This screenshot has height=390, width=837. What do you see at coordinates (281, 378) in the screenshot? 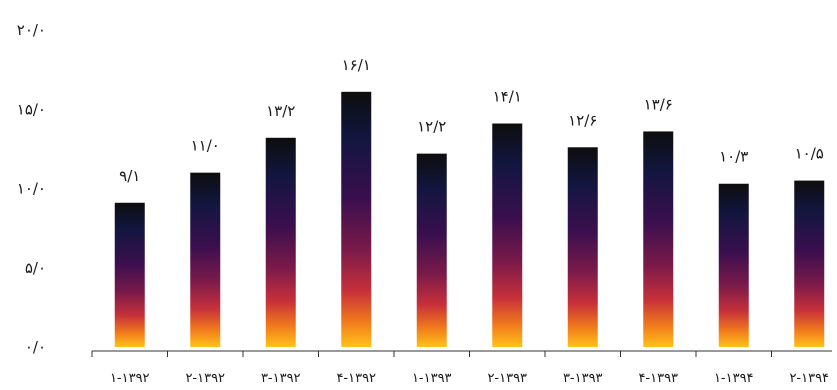
I see `x-category-label: ۳-۱۳۹۲` at bounding box center [281, 378].